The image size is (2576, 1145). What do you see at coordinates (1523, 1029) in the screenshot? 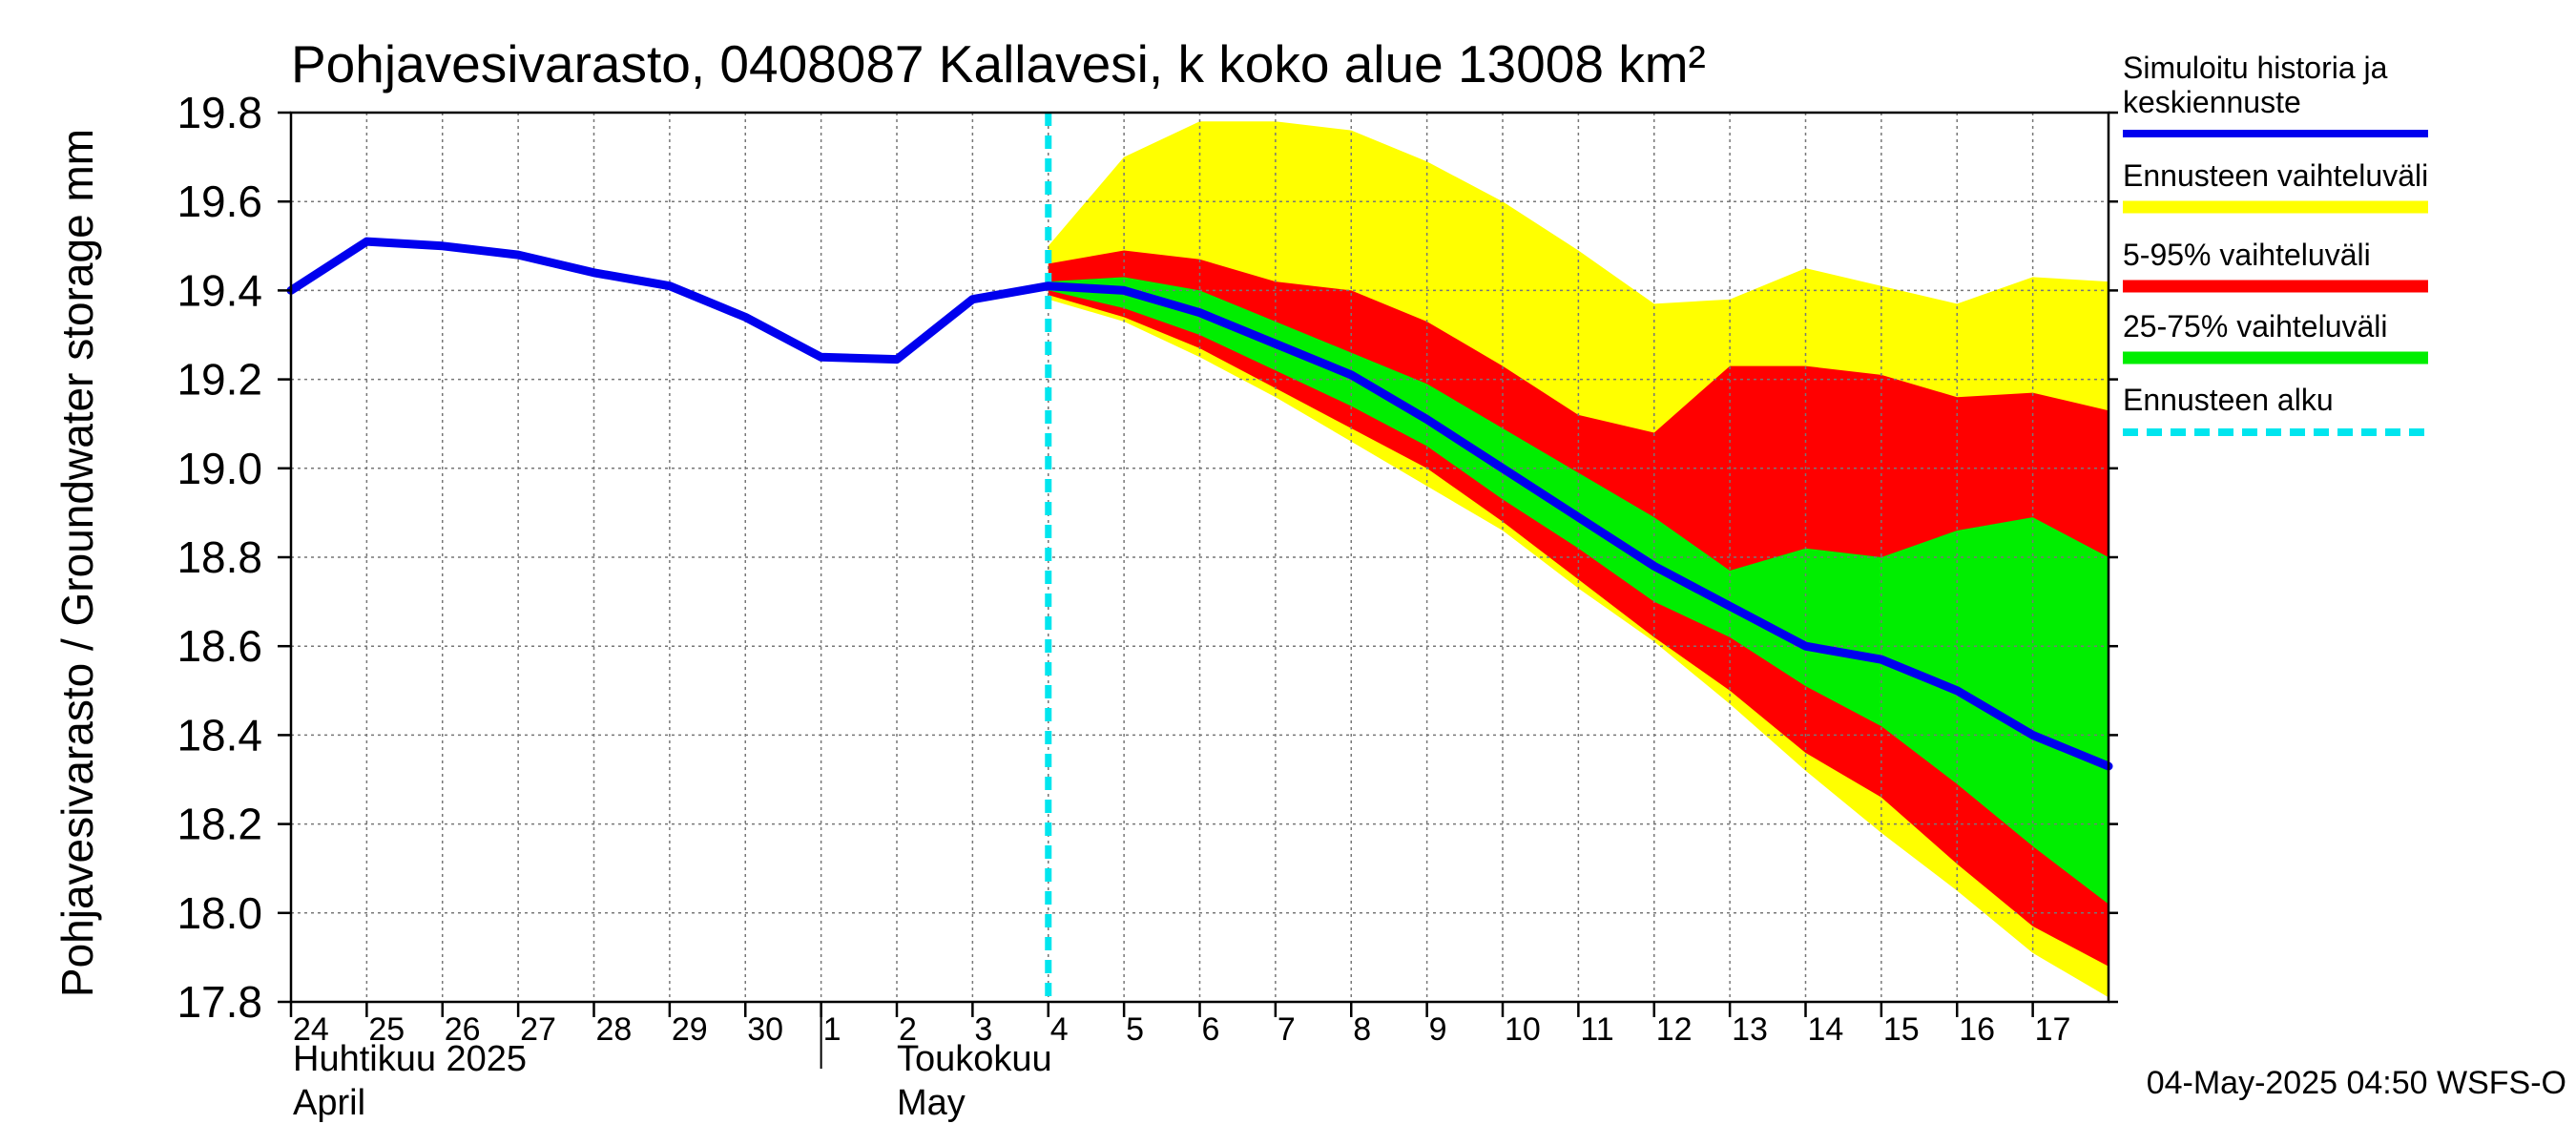
I see `x-tick-label: 10` at bounding box center [1523, 1029].